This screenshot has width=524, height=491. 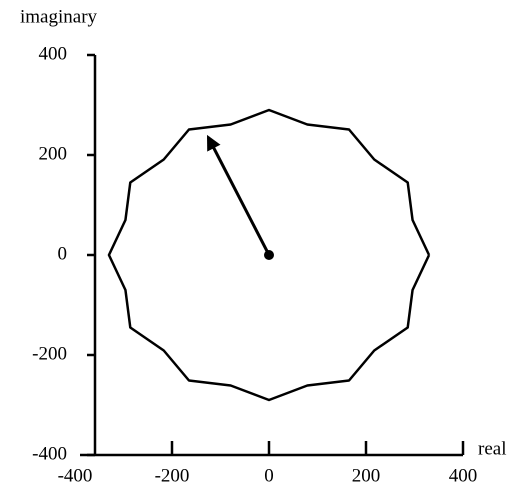 What do you see at coordinates (49, 453) in the screenshot?
I see `y-tick-label: -400` at bounding box center [49, 453].